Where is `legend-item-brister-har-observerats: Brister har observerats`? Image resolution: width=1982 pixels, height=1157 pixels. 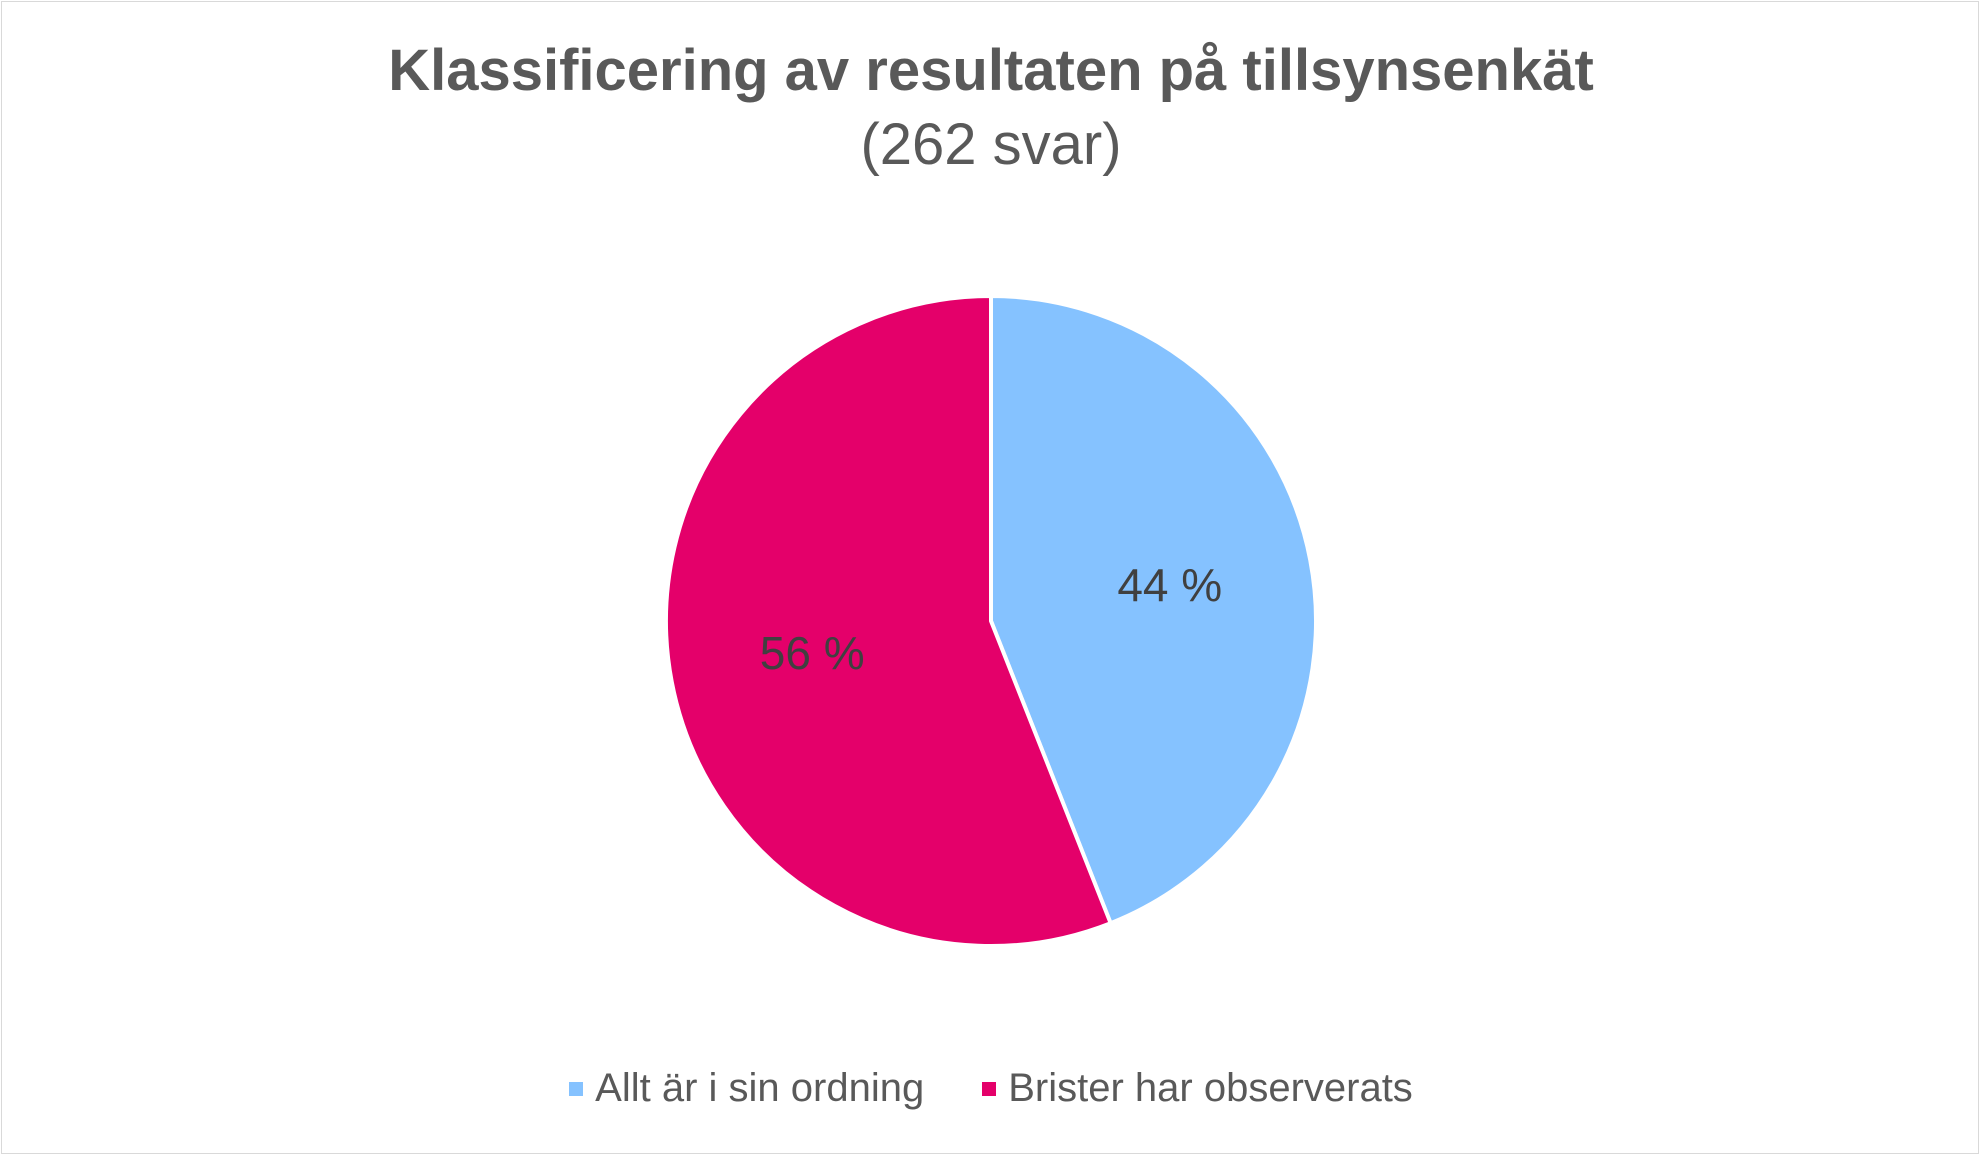 legend-item-brister-har-observerats: Brister har observerats is located at coordinates (1197, 1088).